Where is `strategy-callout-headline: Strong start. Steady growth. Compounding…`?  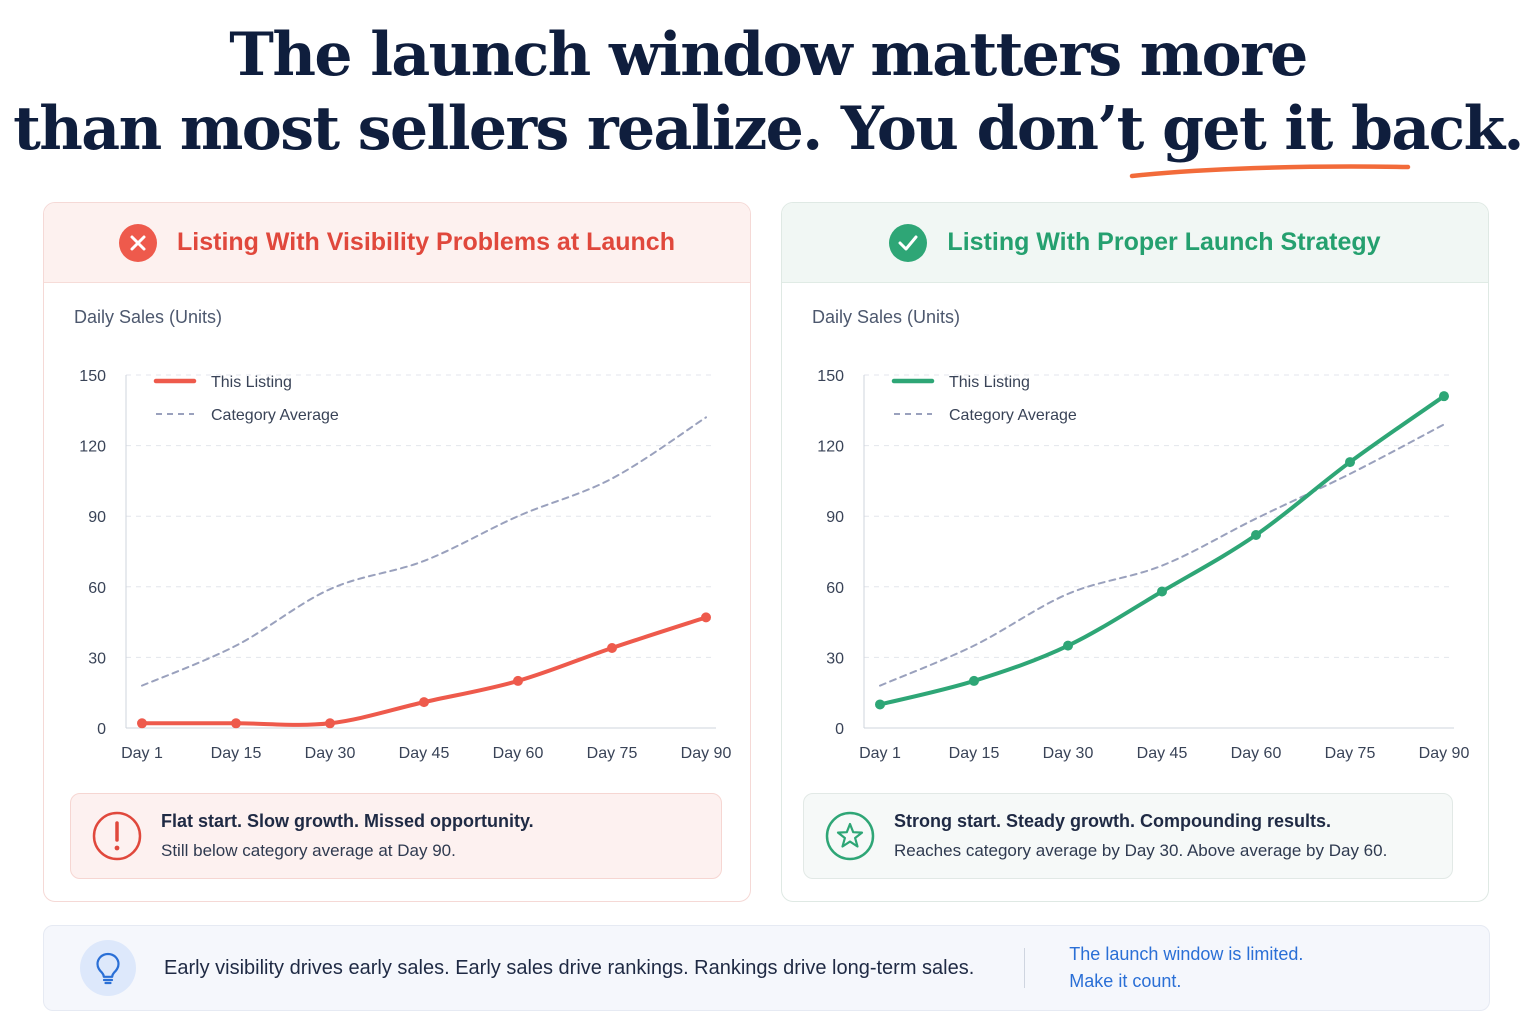 strategy-callout-headline: Strong start. Steady growth. Compounding… is located at coordinates (1113, 821).